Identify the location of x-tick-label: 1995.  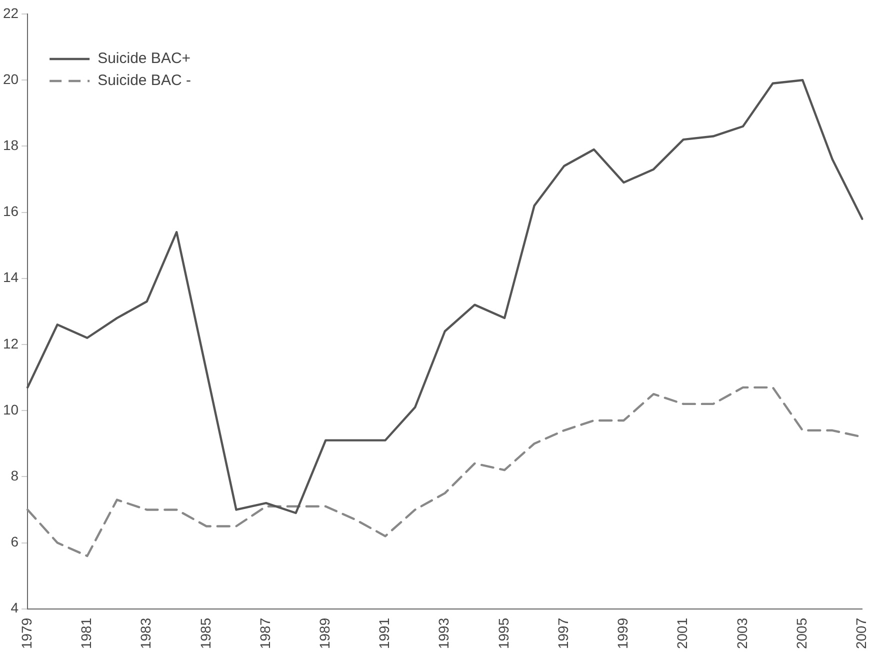
(503, 634).